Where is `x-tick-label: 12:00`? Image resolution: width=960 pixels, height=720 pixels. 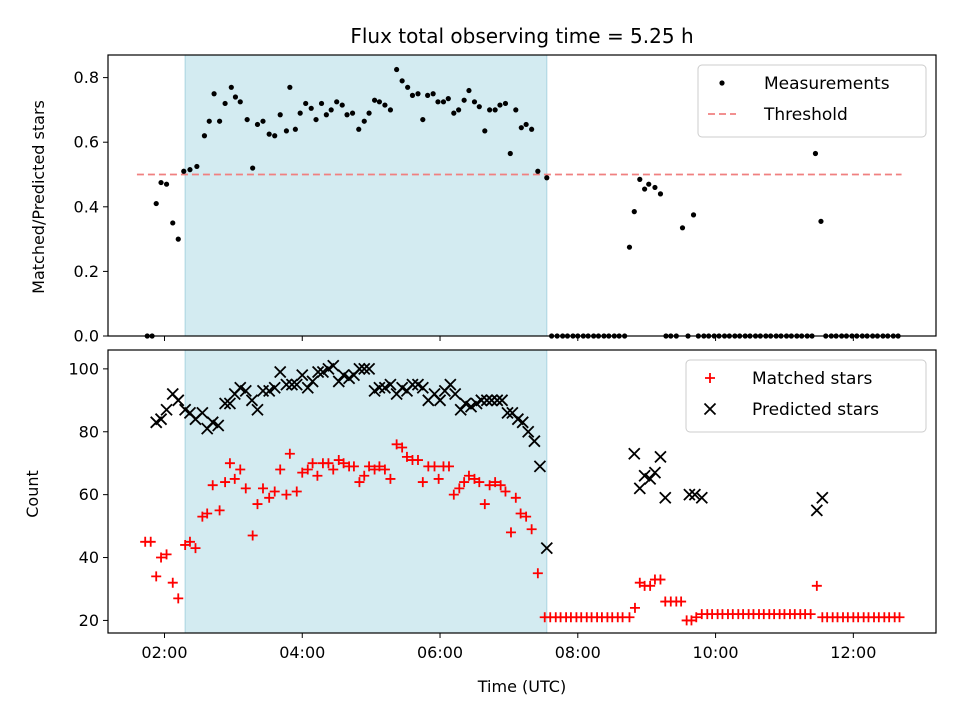
x-tick-label: 12:00 is located at coordinates (853, 652).